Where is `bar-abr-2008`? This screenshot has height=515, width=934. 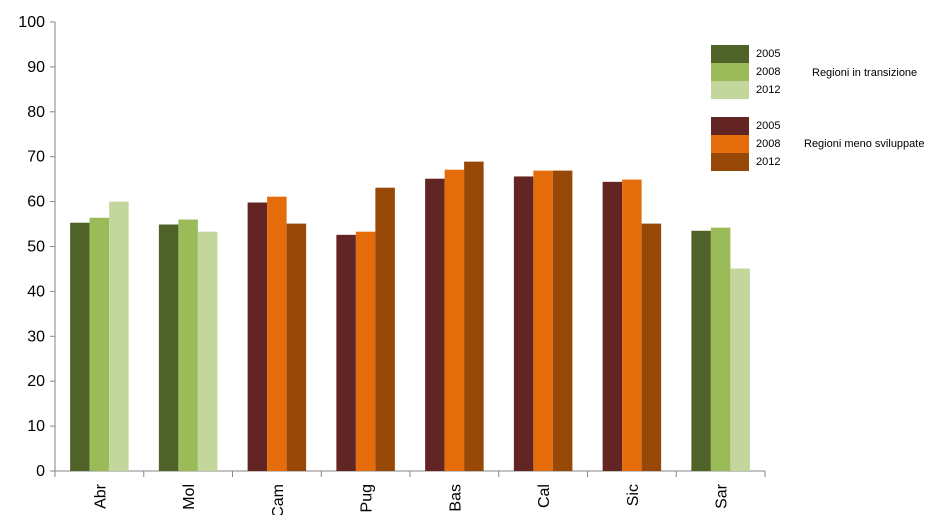
bar-abr-2008 is located at coordinates (99, 344).